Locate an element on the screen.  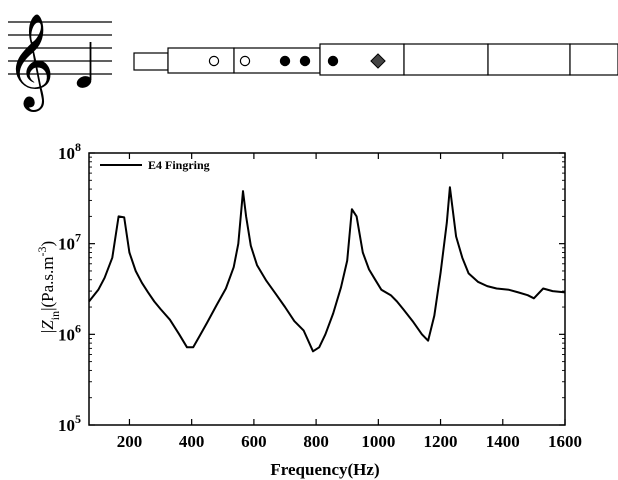
legend: E4 Fingring is located at coordinates (155, 165).